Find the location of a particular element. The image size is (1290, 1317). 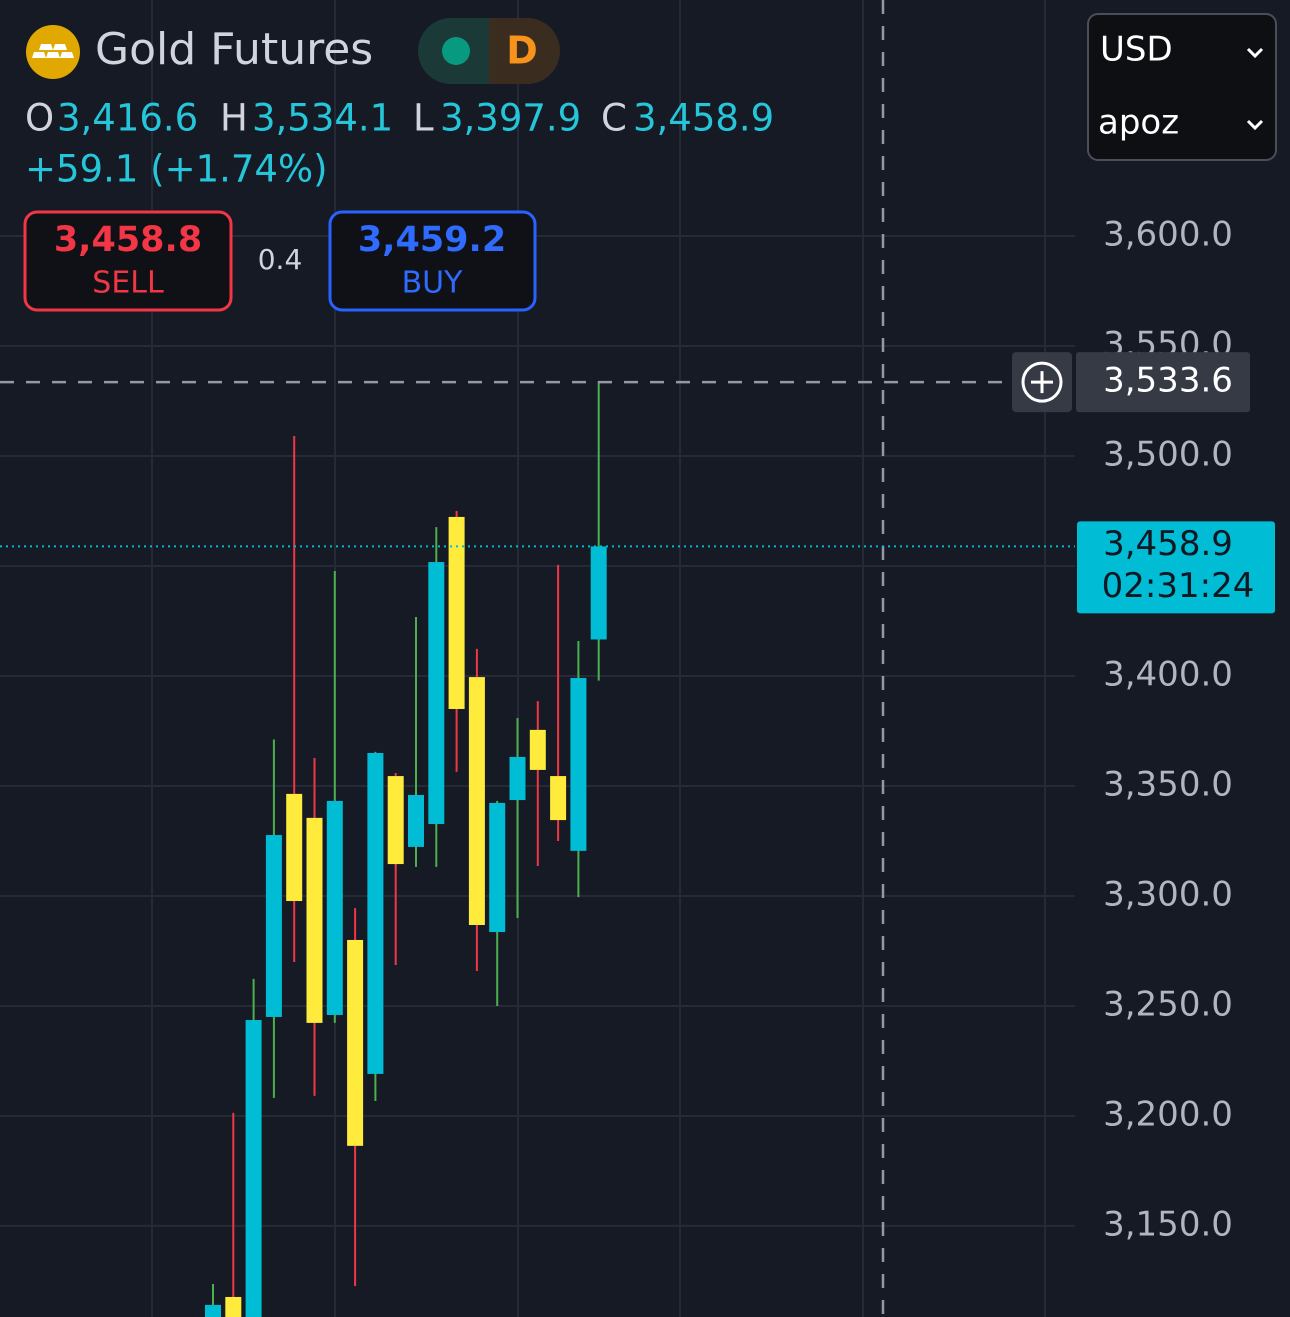

plus-icon is located at coordinates (1042, 382).